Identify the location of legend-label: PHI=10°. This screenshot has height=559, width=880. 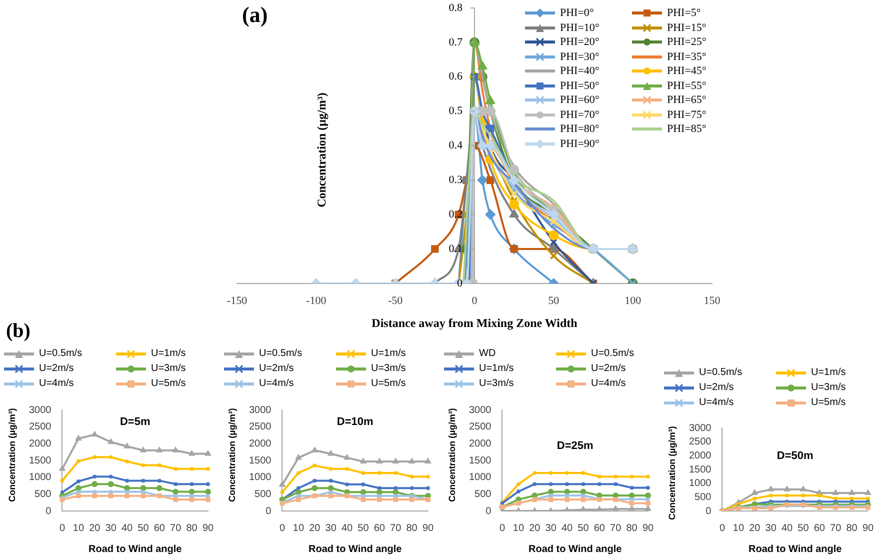
(580, 28).